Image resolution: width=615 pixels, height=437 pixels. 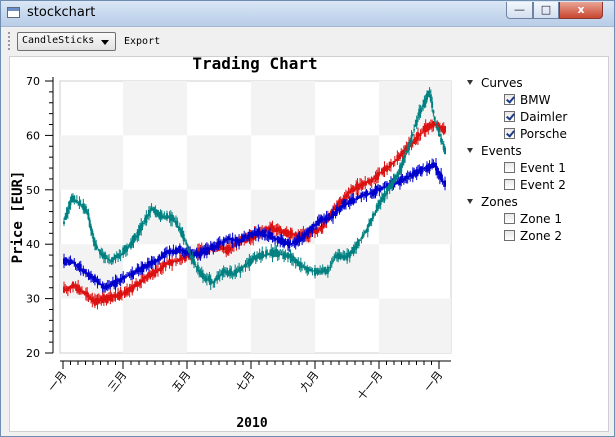 What do you see at coordinates (283, 108) in the screenshot?
I see `grid-cell` at bounding box center [283, 108].